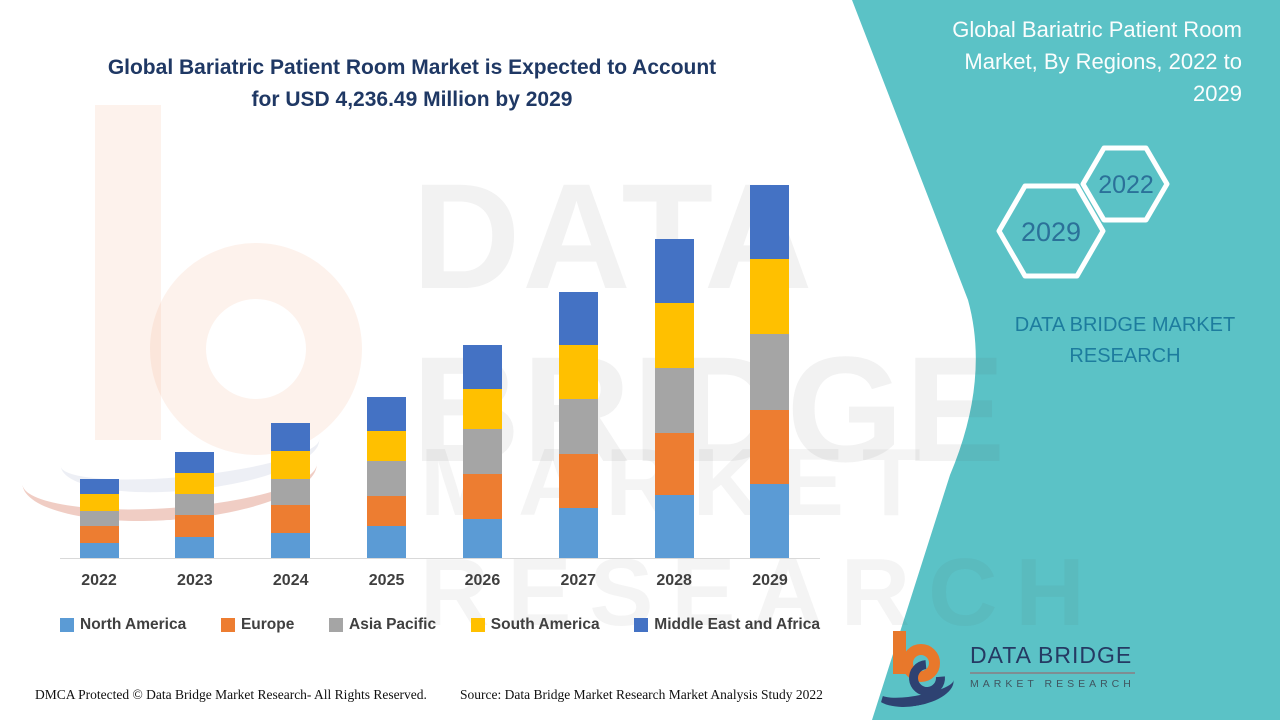 The height and width of the screenshot is (720, 1280). I want to click on bar-segment-2022-asia-pacific, so click(99, 519).